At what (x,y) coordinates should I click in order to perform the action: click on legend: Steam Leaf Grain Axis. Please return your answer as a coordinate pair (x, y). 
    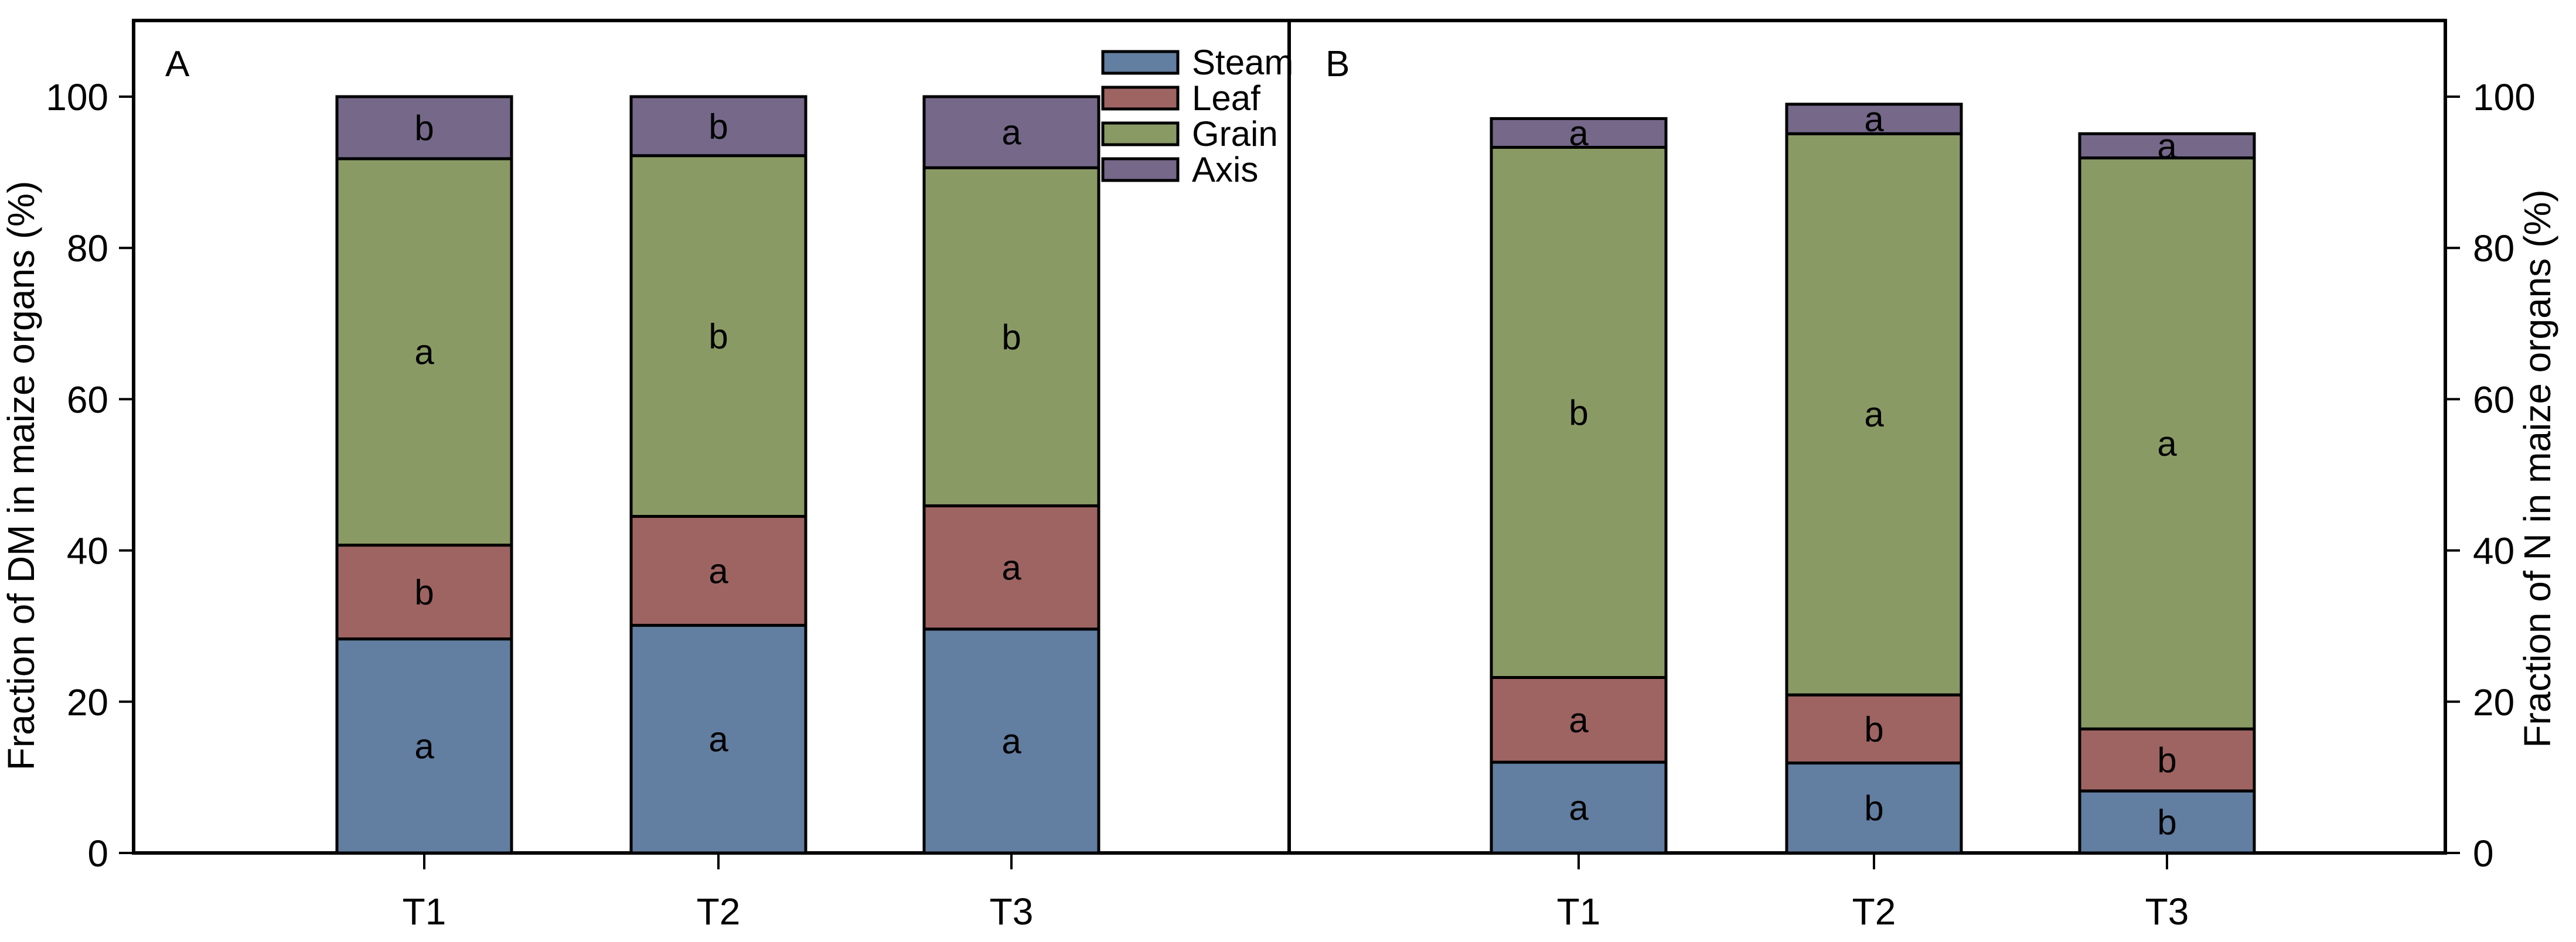
    Looking at the image, I should click on (1197, 116).